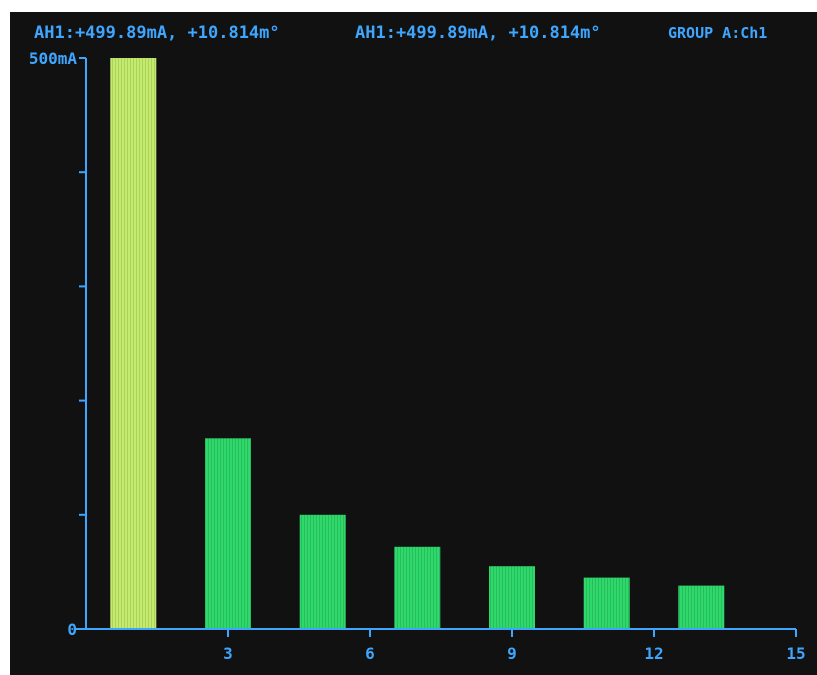  I want to click on bar-harmonic-3-texture, so click(228, 533).